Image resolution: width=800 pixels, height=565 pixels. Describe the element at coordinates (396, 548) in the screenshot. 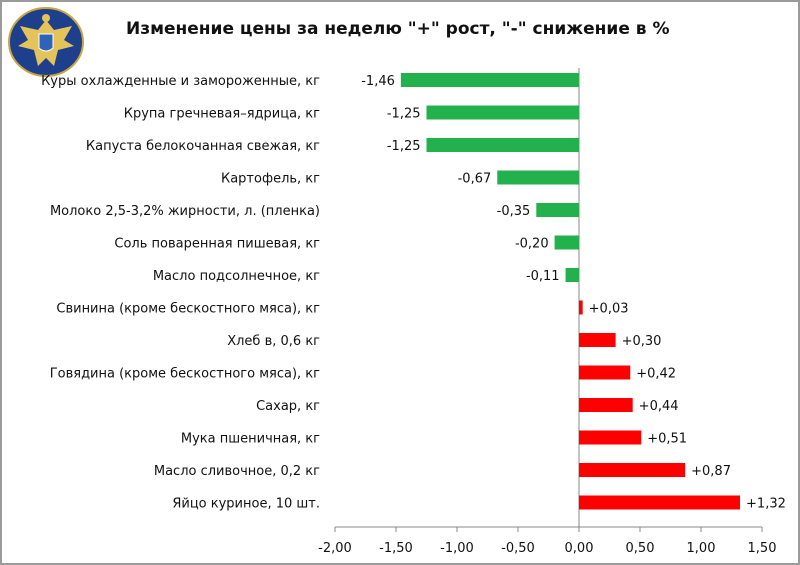

I see `x-tick-label: -1,50` at that location.